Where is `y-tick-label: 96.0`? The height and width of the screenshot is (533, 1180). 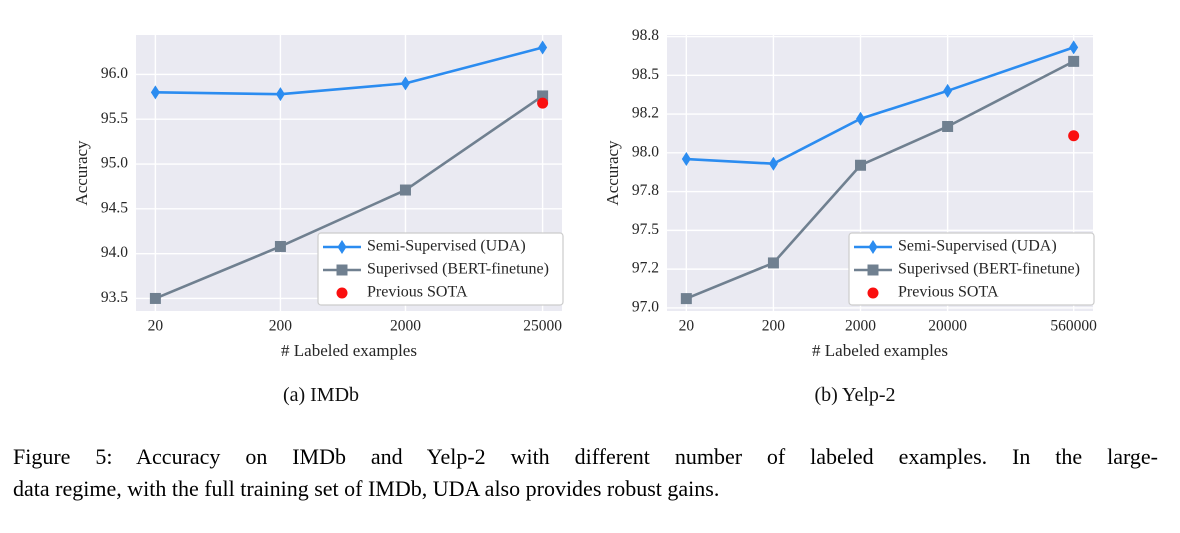 y-tick-label: 96.0 is located at coordinates (114, 73).